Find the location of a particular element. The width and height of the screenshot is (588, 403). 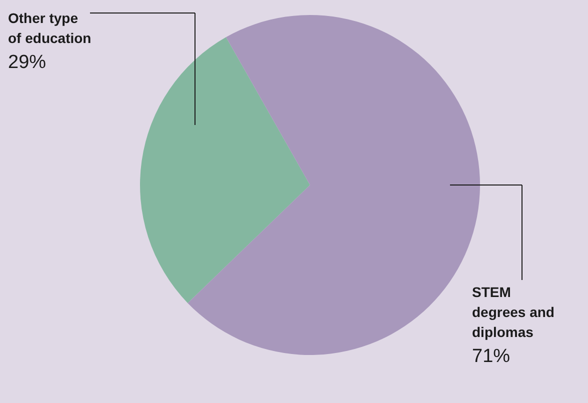

data-label: 71% is located at coordinates (491, 356).